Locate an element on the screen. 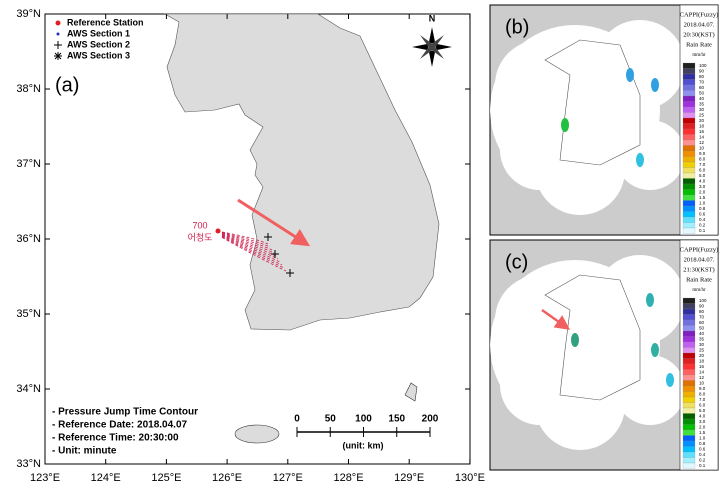  jeju-island is located at coordinates (257, 434).